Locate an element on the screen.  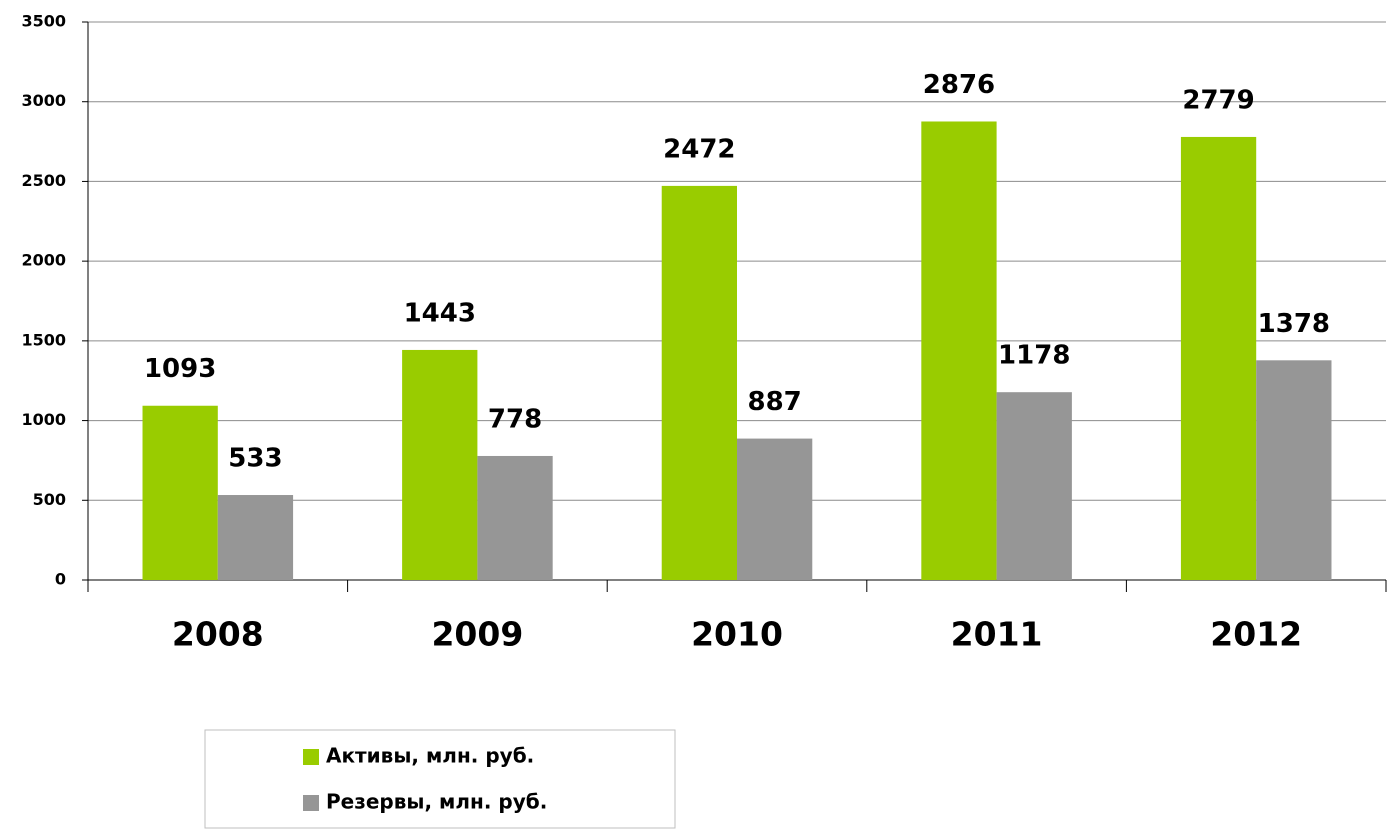
data-label: 1378 is located at coordinates (1294, 324).